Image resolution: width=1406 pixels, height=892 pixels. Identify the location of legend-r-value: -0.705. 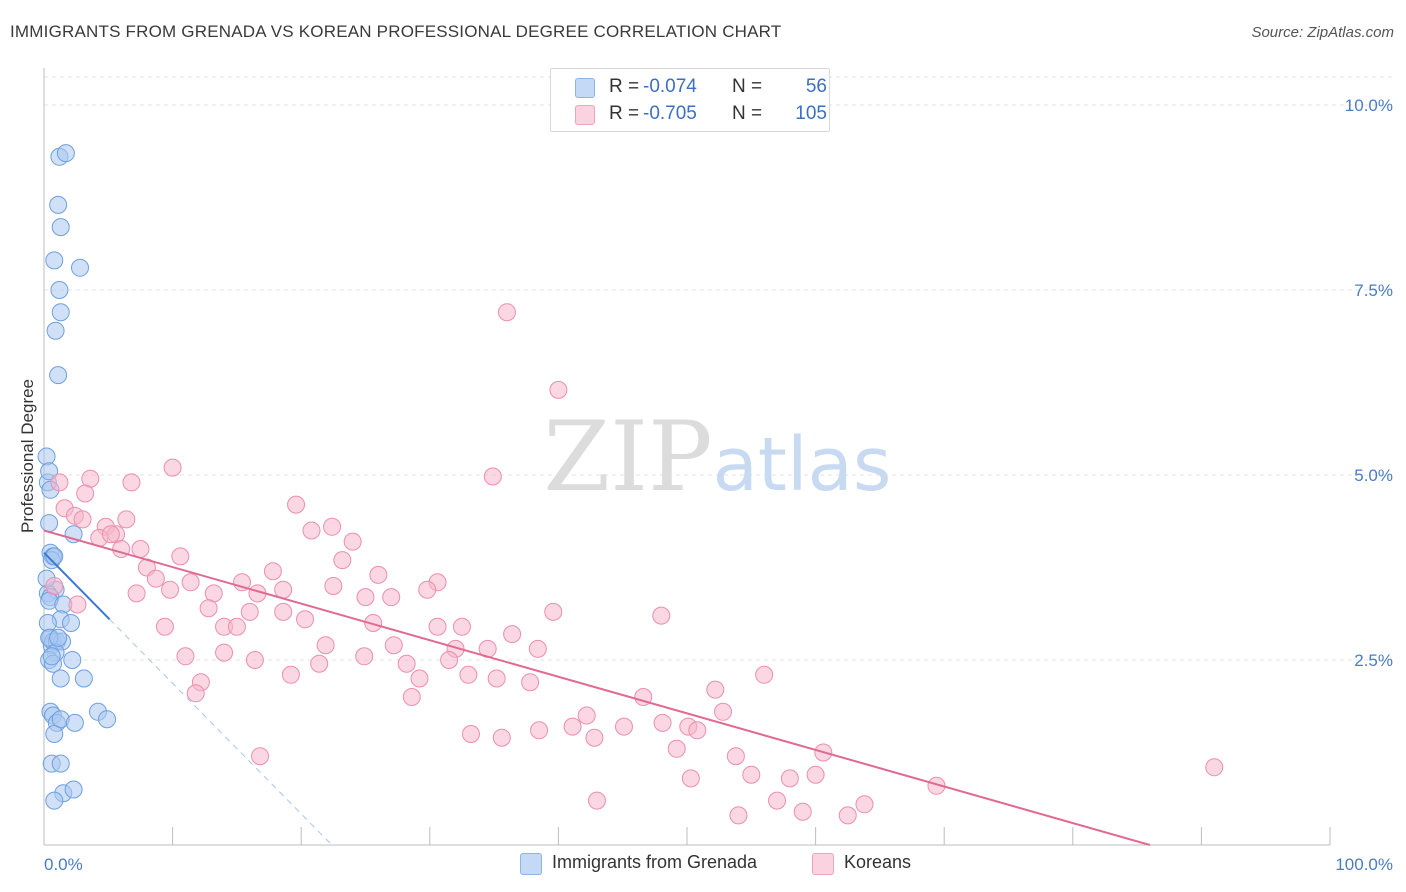
(670, 113).